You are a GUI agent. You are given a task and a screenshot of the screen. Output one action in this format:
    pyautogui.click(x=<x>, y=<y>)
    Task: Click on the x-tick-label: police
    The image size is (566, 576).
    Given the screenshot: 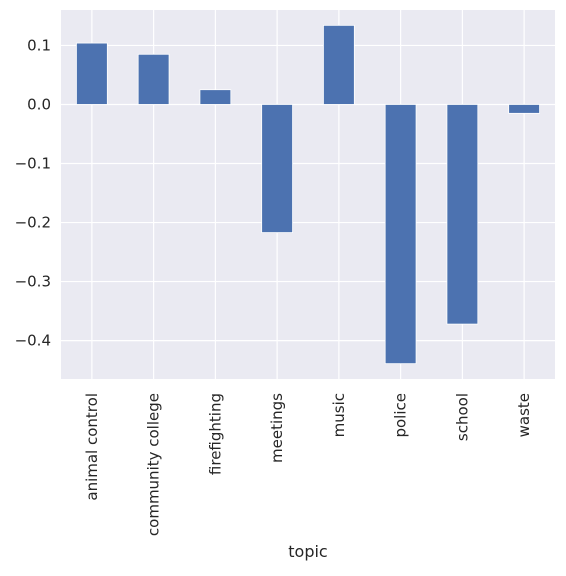 What is the action you would take?
    pyautogui.click(x=401, y=415)
    